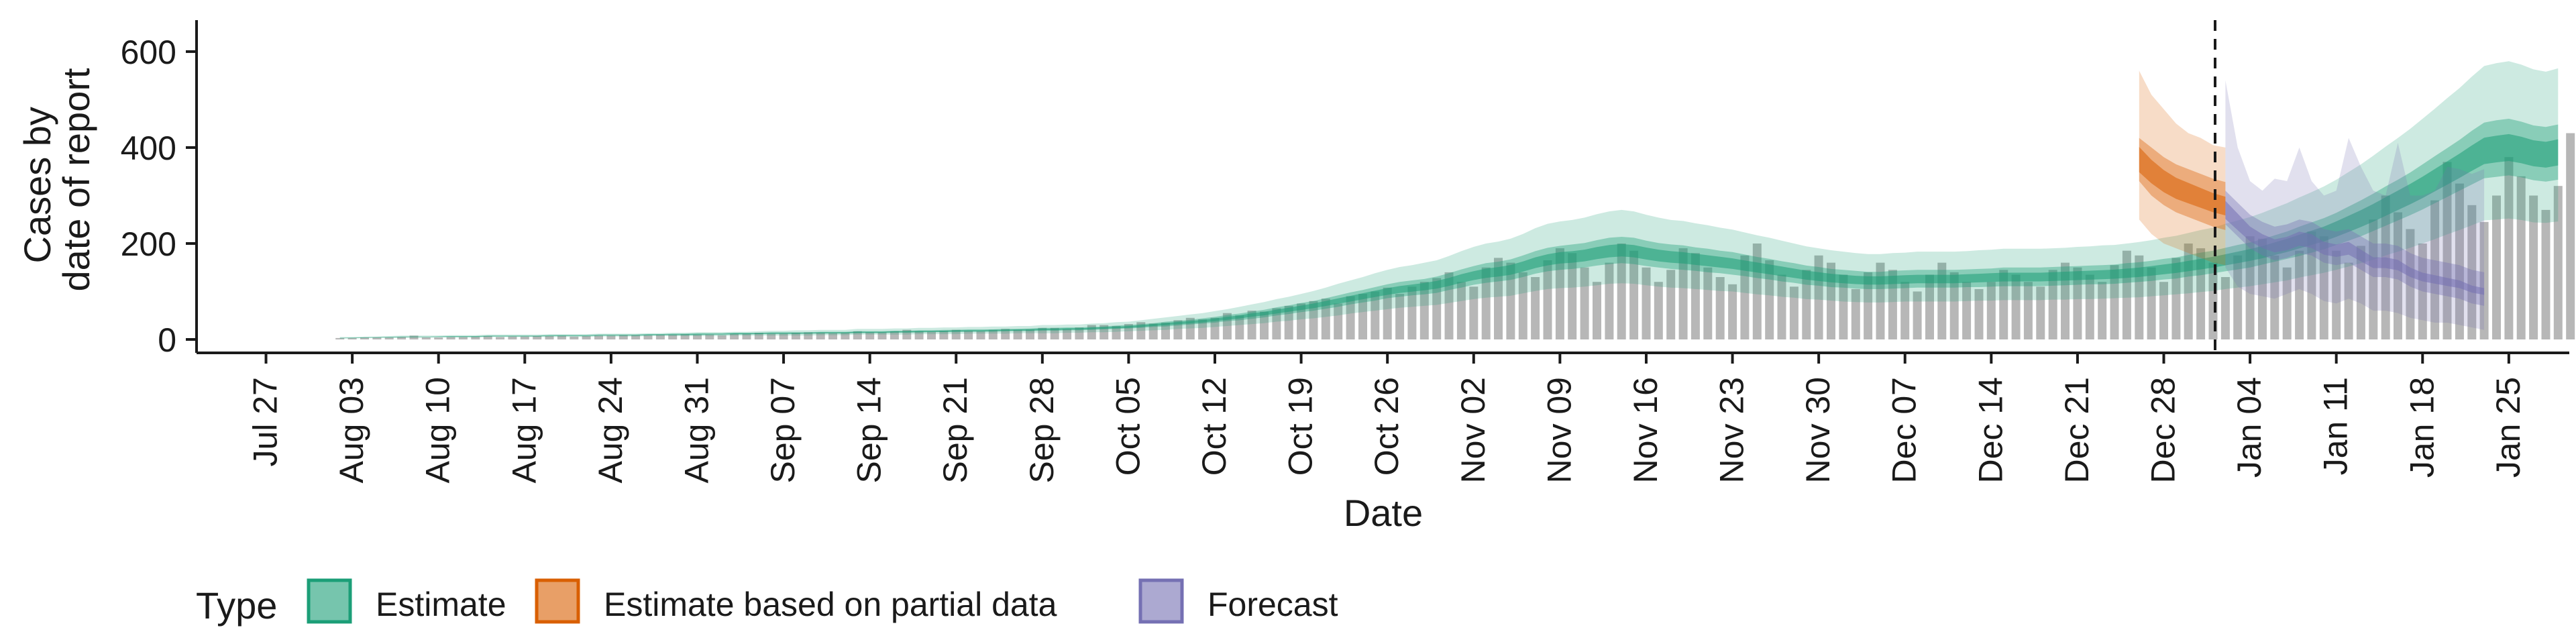  Describe the element at coordinates (2163, 430) in the screenshot. I see `x-tick-label: Dec 28` at that location.